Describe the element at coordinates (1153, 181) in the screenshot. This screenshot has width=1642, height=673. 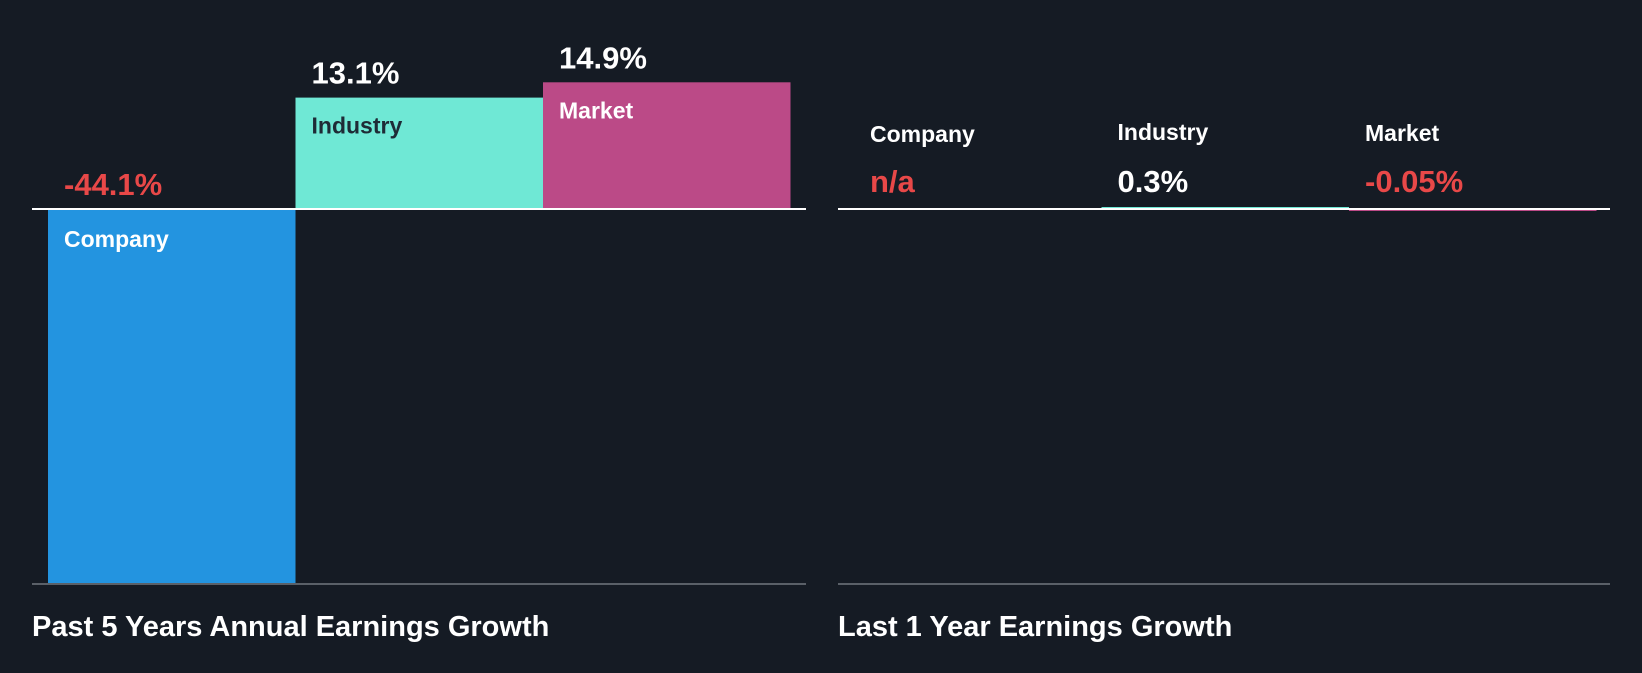
I see `value-label-industry-1y: 0.3%` at that location.